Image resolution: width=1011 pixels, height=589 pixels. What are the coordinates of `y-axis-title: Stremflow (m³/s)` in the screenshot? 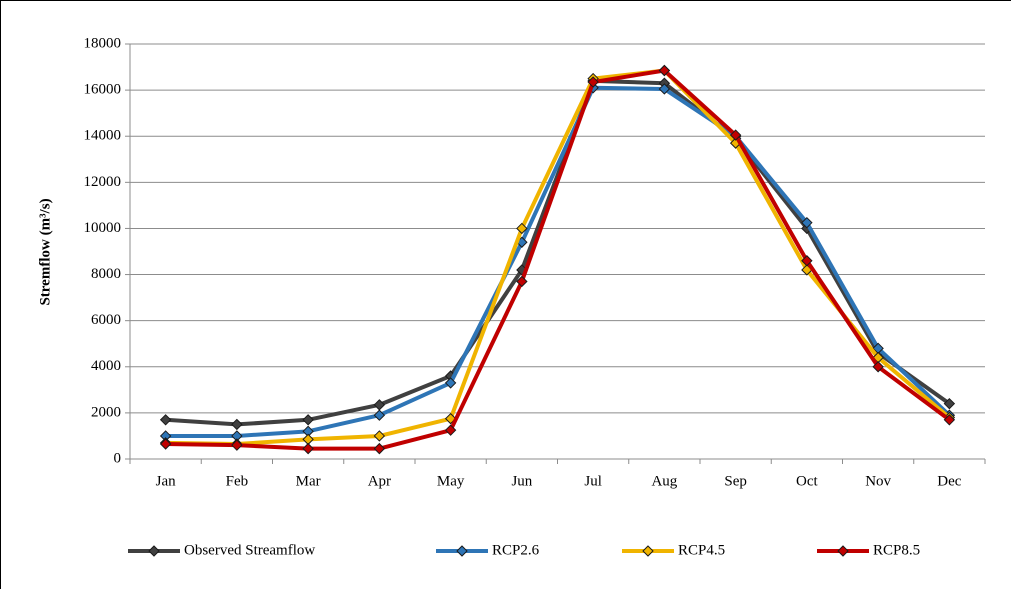 It's located at (45, 251).